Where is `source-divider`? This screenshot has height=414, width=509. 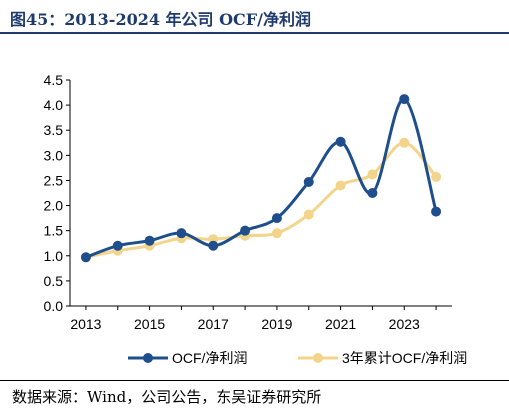
source-divider is located at coordinates (254, 380).